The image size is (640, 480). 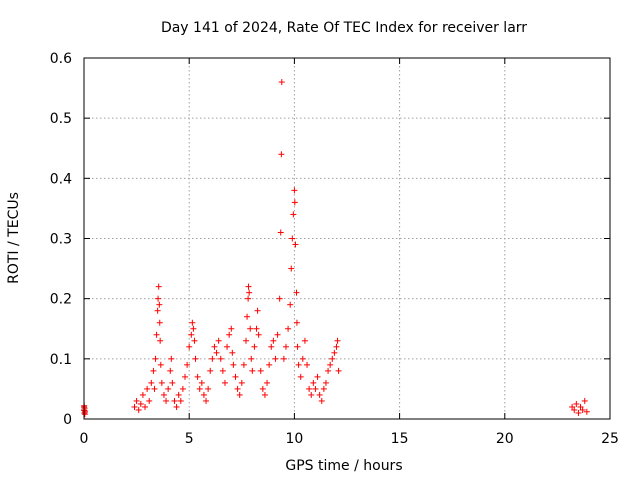 I want to click on x-tick-label: 5, so click(x=189, y=439).